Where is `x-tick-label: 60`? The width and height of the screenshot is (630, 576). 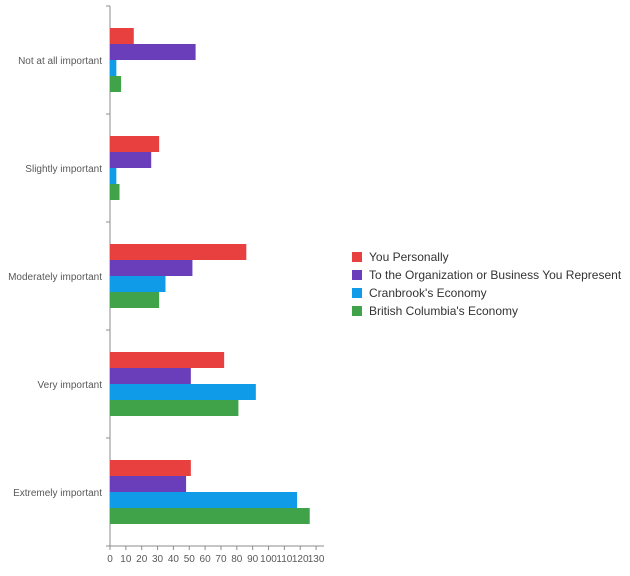 x-tick-label: 60 is located at coordinates (206, 559).